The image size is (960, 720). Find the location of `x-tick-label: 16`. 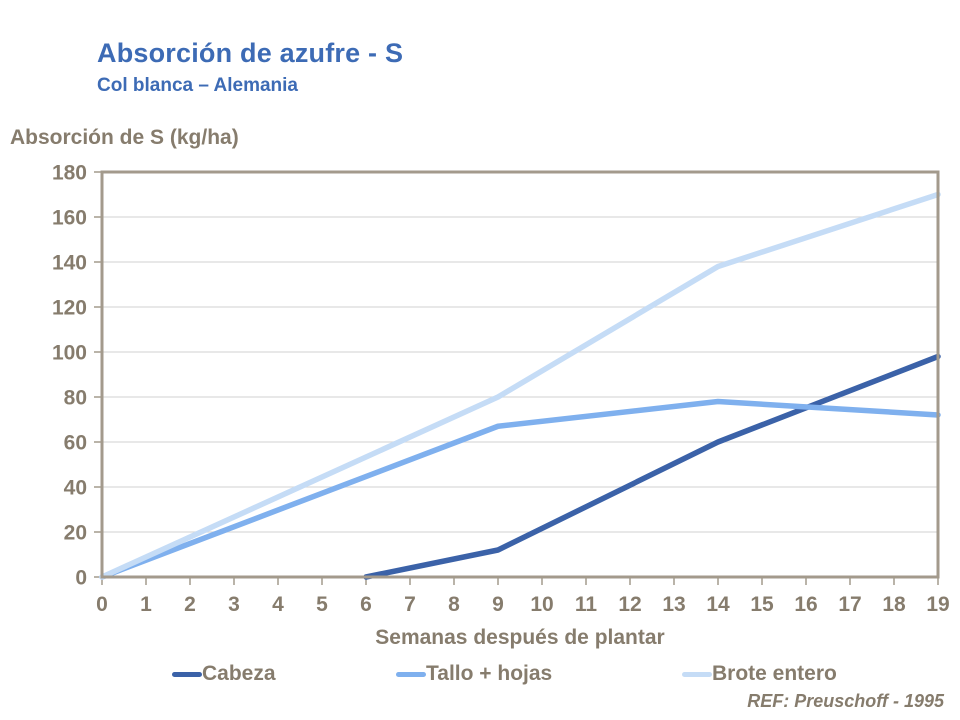

x-tick-label: 16 is located at coordinates (805, 604).